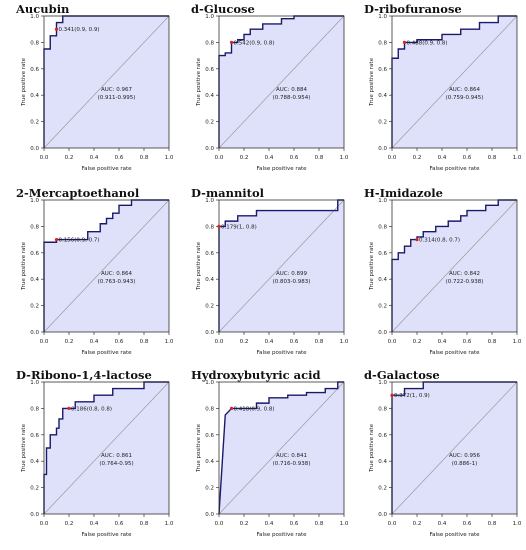 The height and width of the screenshot is (550, 526). What do you see at coordinates (91, 409) in the screenshot?
I see `threshold-label: 0.186(0.8, 0.8)` at bounding box center [91, 409].